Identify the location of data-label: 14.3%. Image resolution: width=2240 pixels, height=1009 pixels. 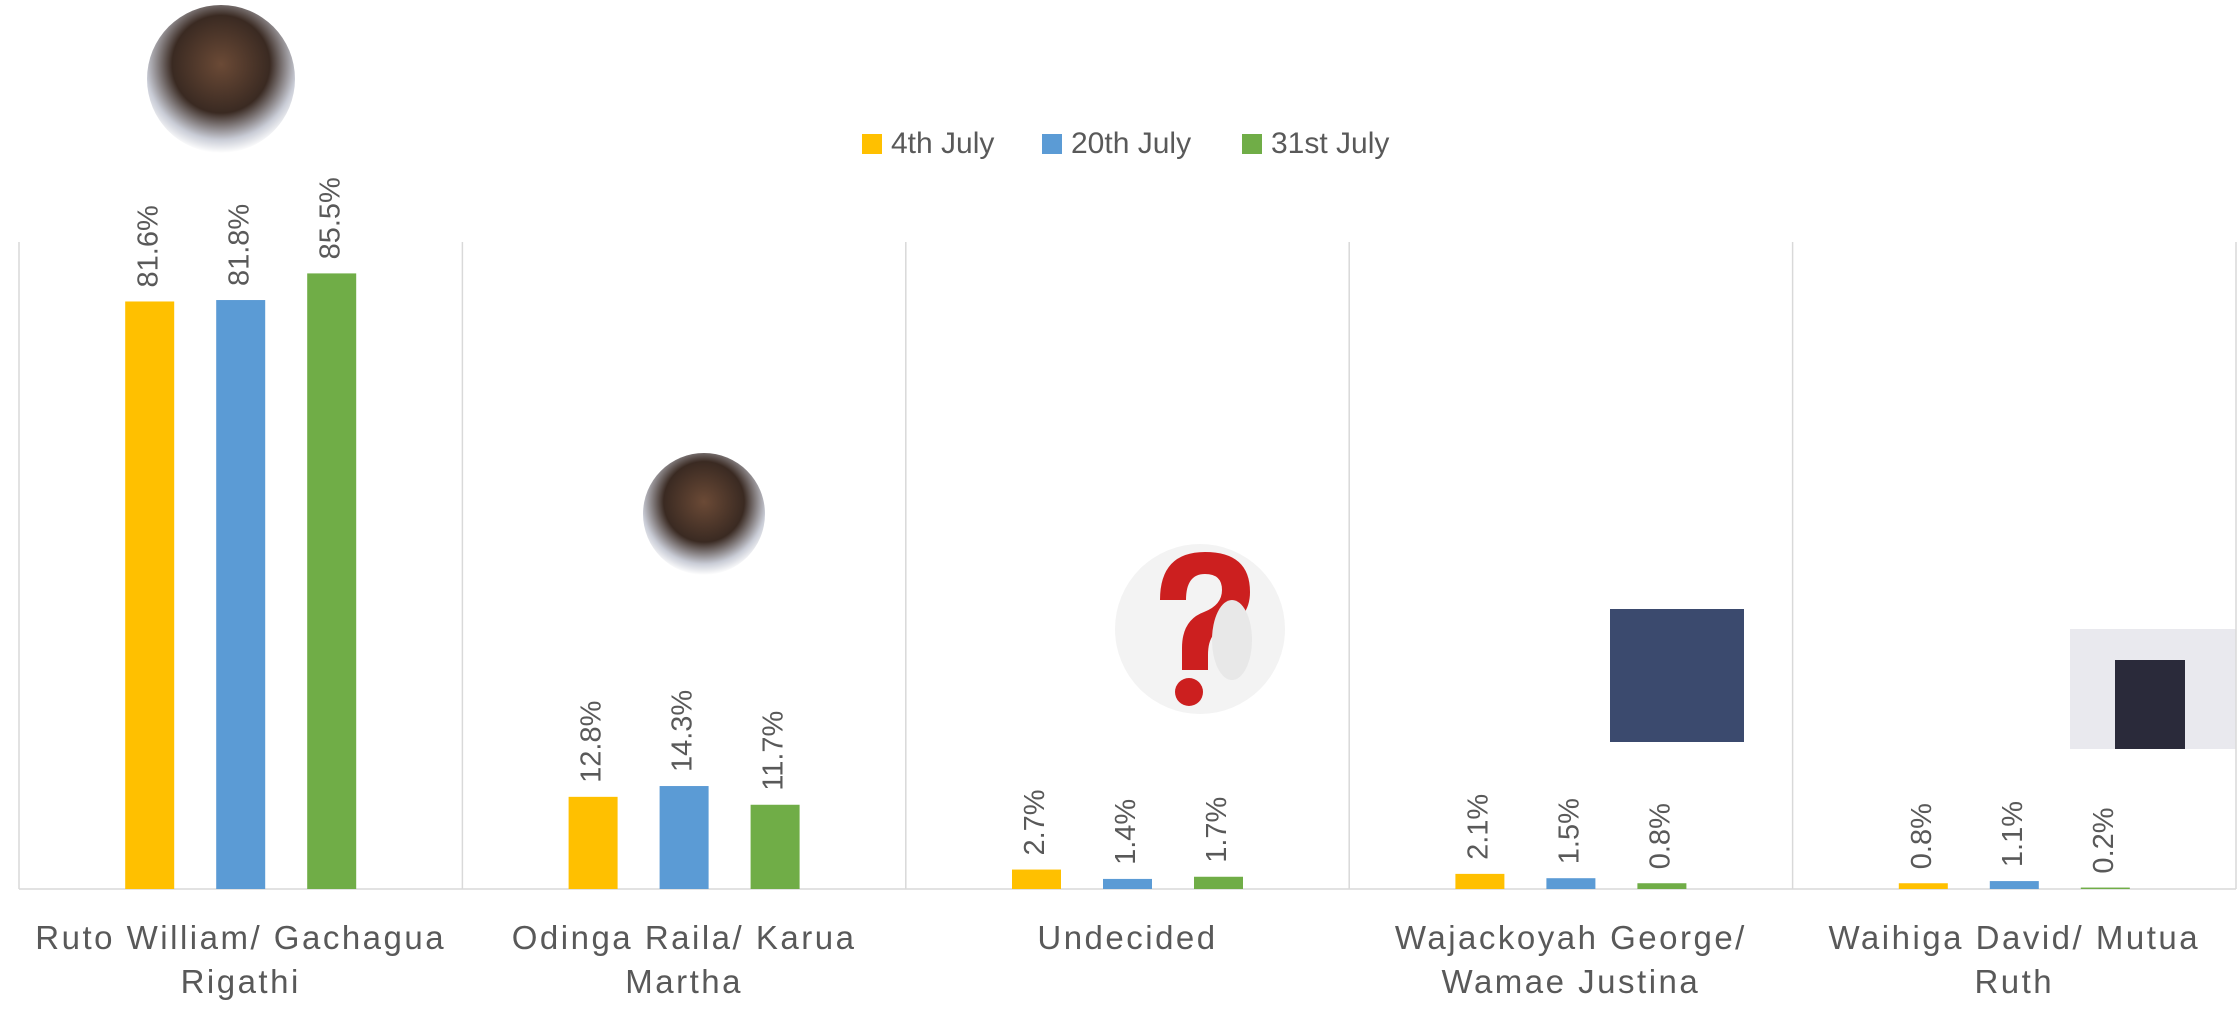
(683, 731).